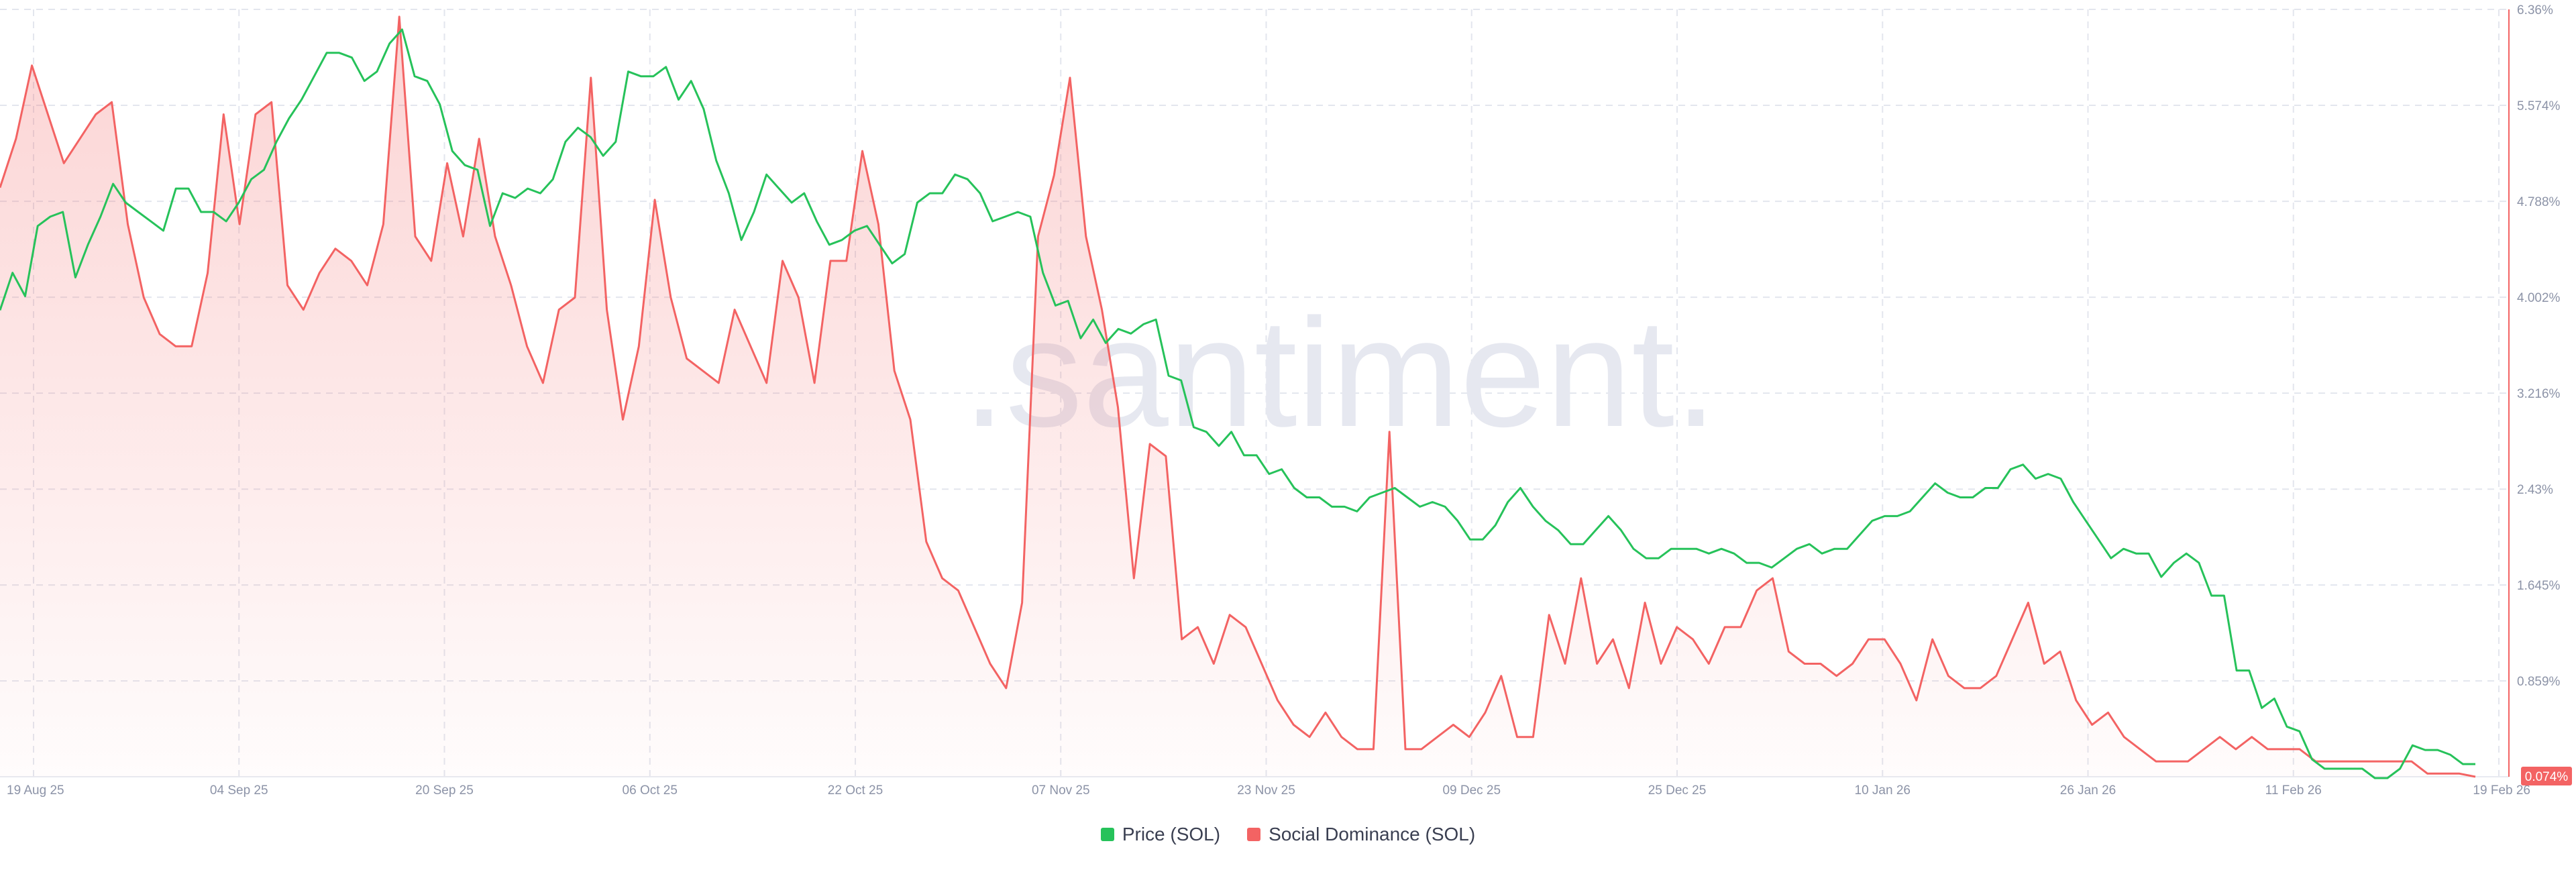 The width and height of the screenshot is (2576, 872). I want to click on x-tick-label: 10 Jan 26, so click(1883, 790).